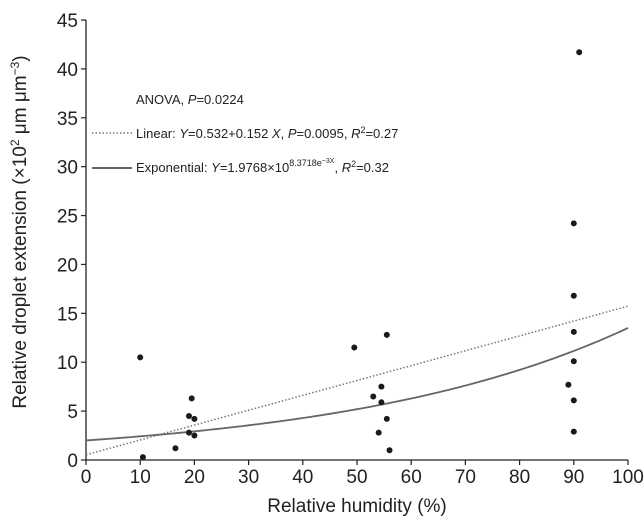  Describe the element at coordinates (411, 477) in the screenshot. I see `x-tick-label: 60` at that location.